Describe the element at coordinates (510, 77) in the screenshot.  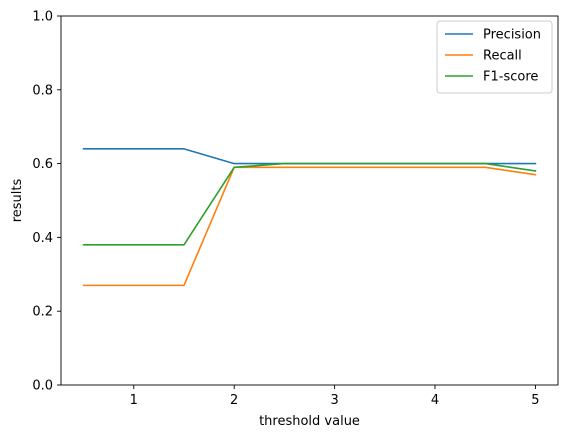
I see `legend-entry: F1-score` at that location.